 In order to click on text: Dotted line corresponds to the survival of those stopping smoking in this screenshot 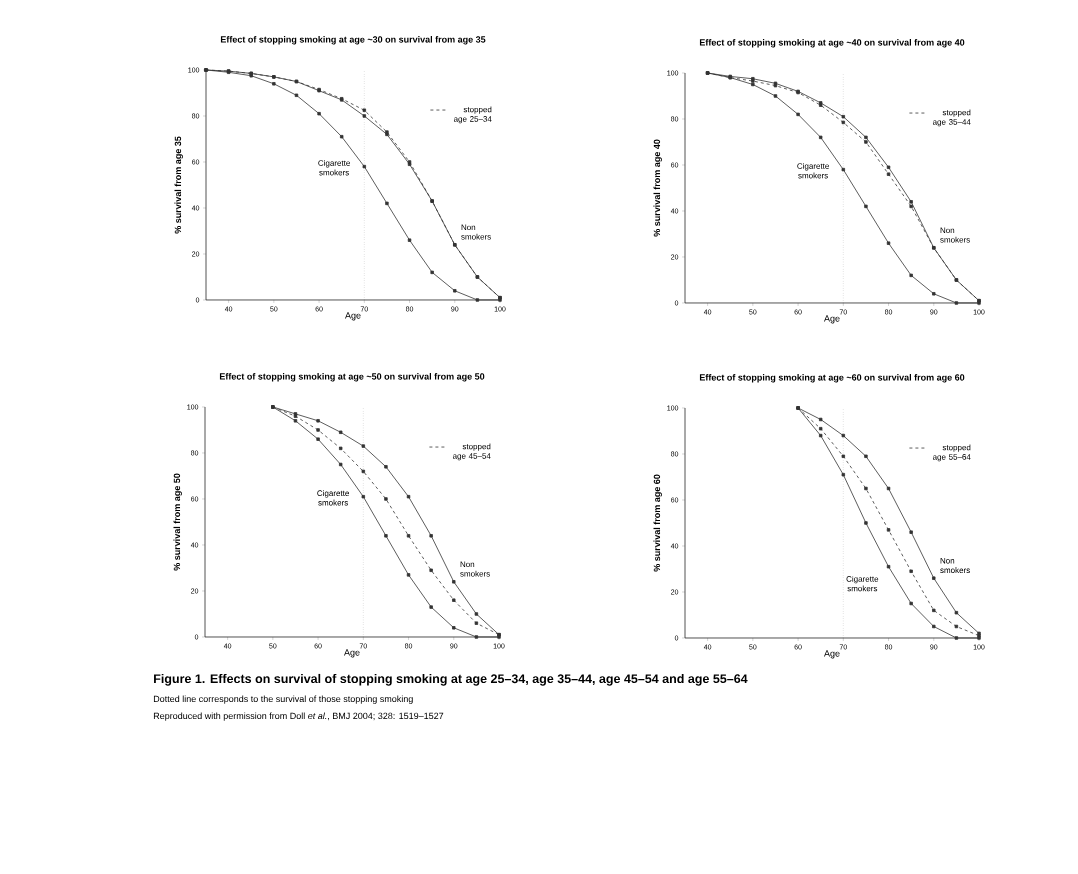, I will do `click(283, 699)`.